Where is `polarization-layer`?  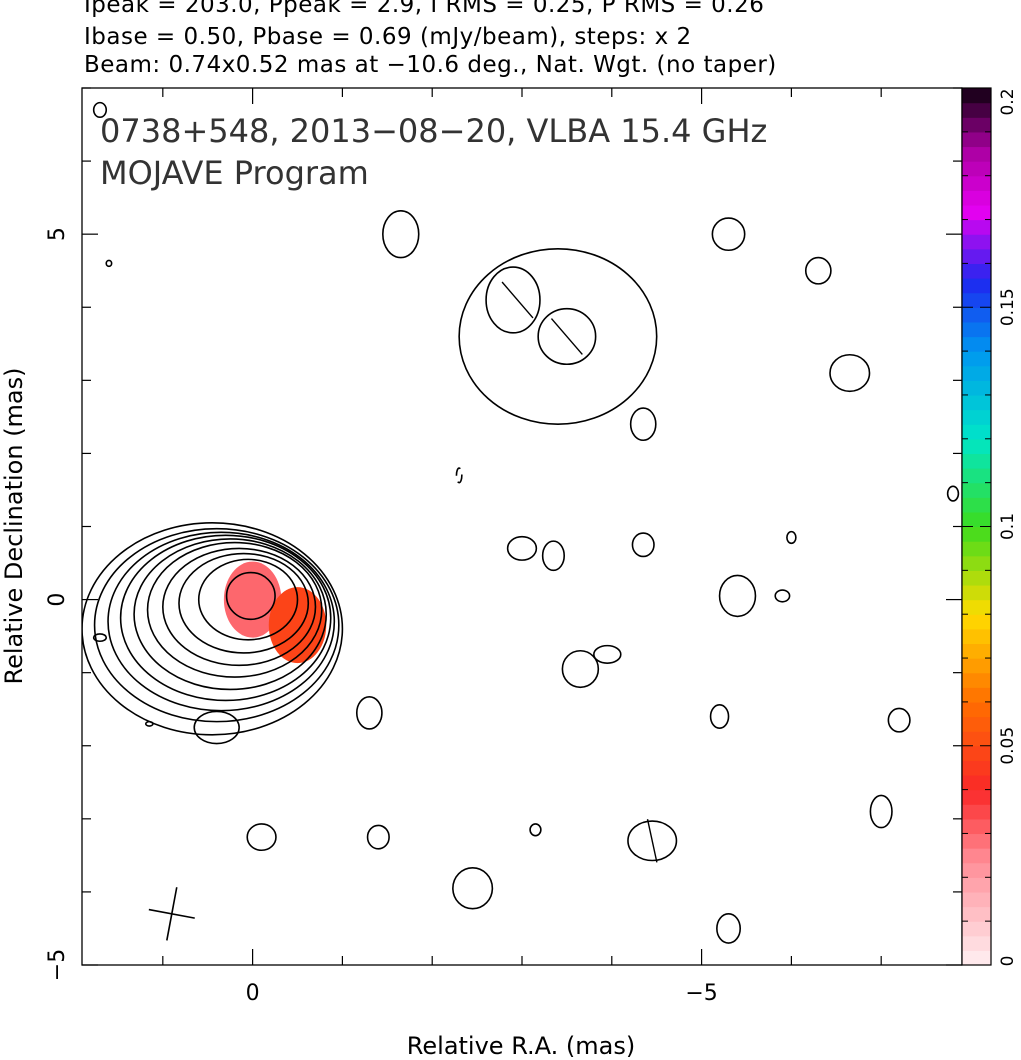
polarization-layer is located at coordinates (275, 612).